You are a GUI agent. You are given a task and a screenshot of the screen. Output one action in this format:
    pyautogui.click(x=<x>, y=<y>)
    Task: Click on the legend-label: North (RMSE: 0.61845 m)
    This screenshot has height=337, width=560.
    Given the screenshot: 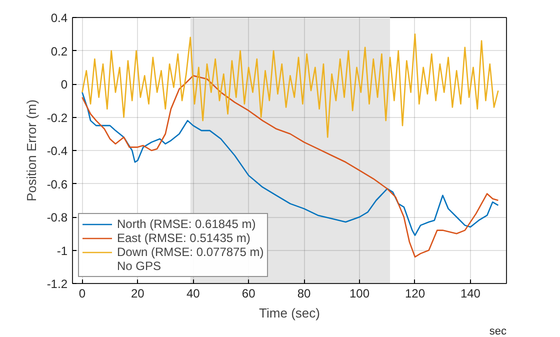 What is the action you would take?
    pyautogui.click(x=186, y=224)
    